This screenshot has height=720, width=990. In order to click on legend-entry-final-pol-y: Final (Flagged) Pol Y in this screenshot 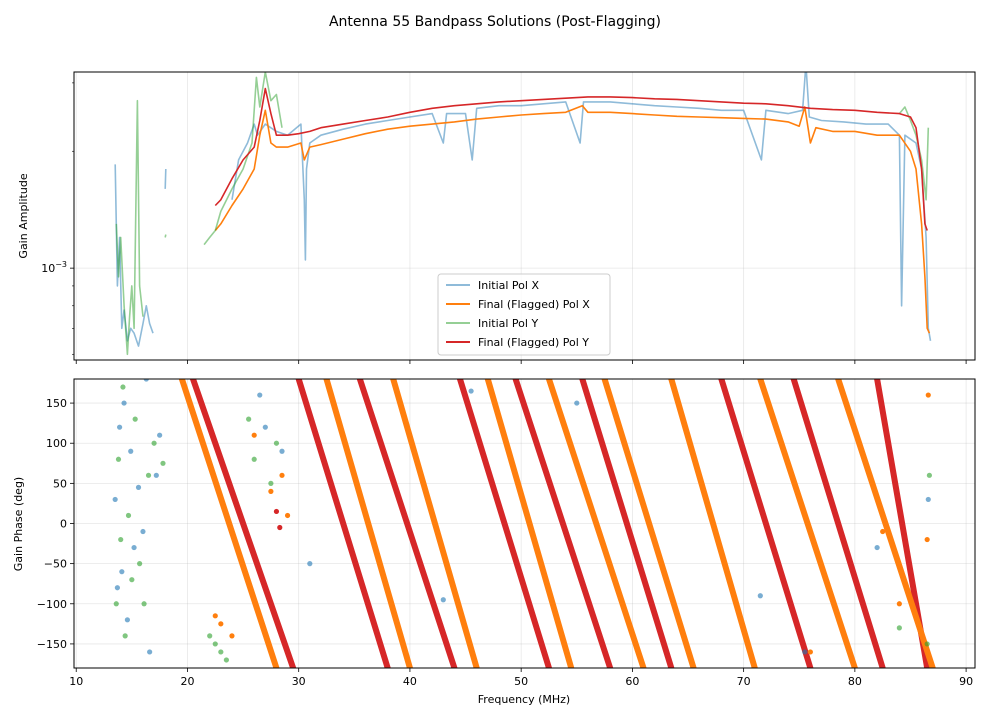, I will do `click(517, 342)`.